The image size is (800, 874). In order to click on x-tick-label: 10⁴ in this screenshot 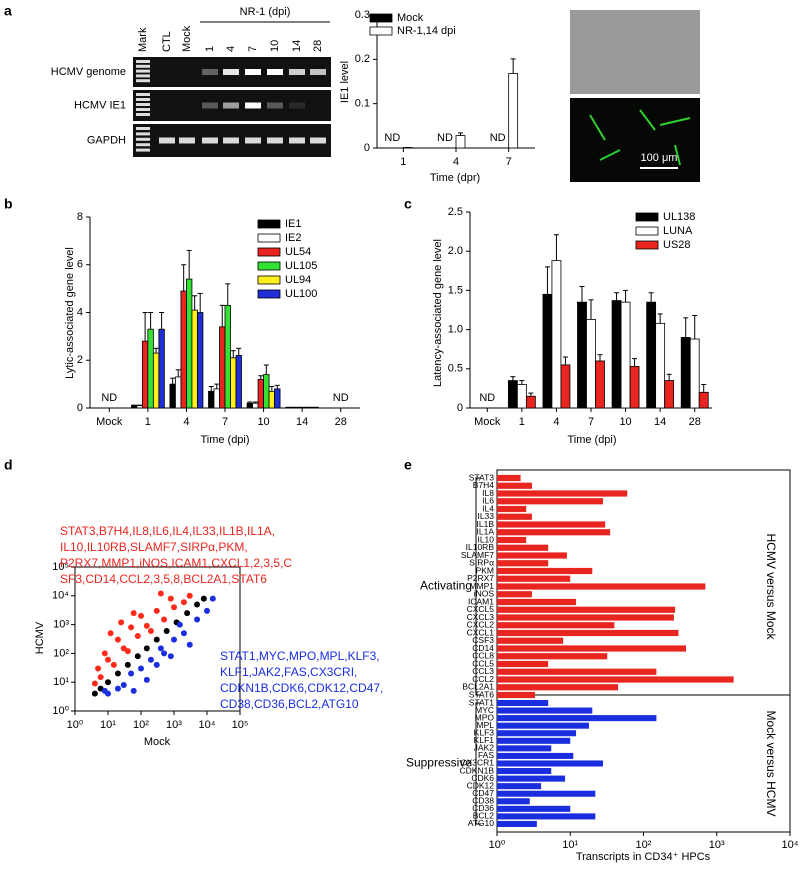, I will do `click(207, 725)`.